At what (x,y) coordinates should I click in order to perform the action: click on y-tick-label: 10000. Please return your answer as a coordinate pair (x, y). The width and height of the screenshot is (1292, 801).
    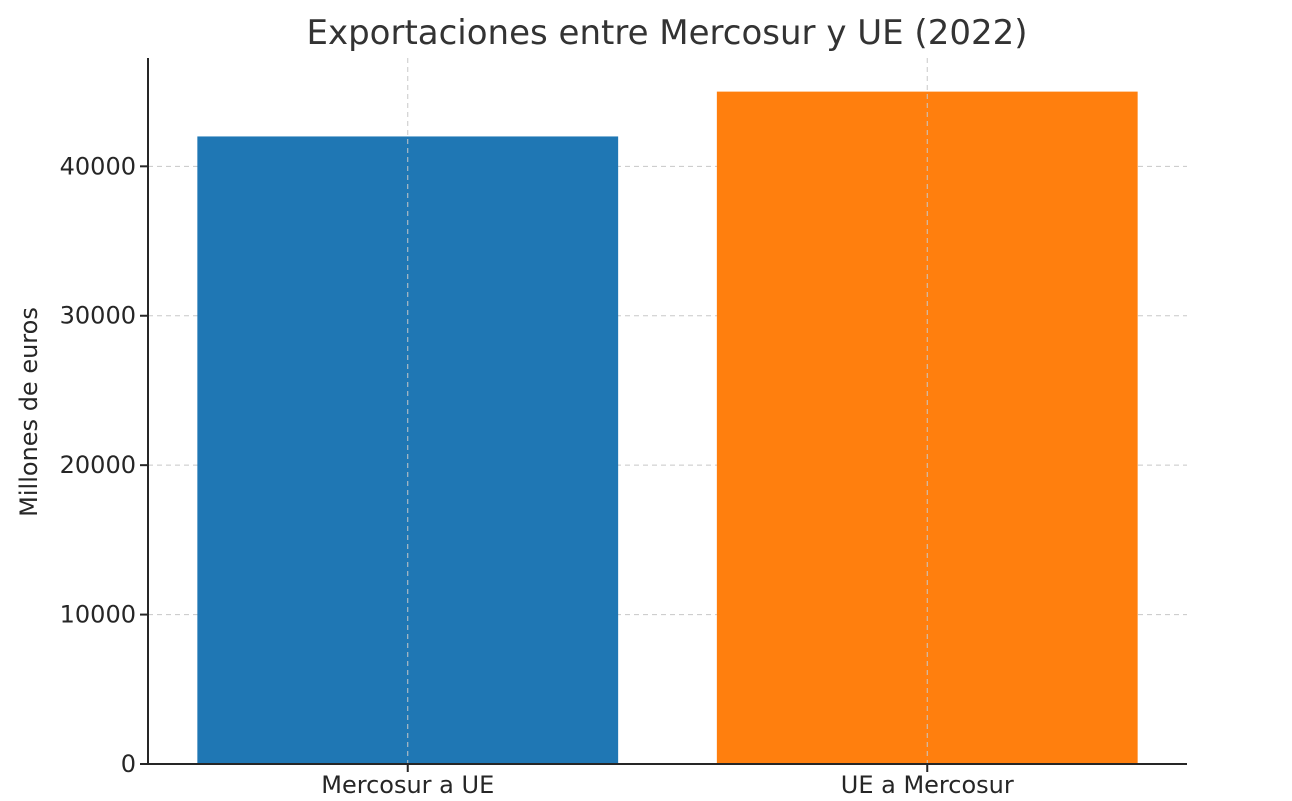
    Looking at the image, I should click on (98, 615).